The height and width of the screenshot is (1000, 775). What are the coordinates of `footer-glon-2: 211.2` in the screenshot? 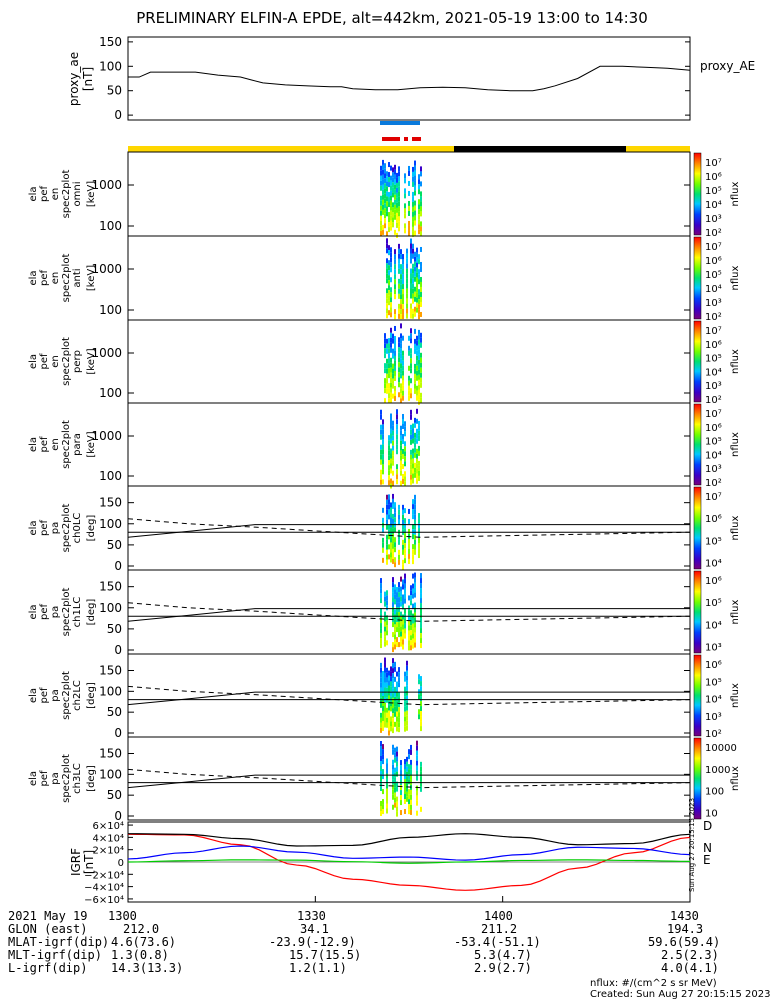 It's located at (499, 929).